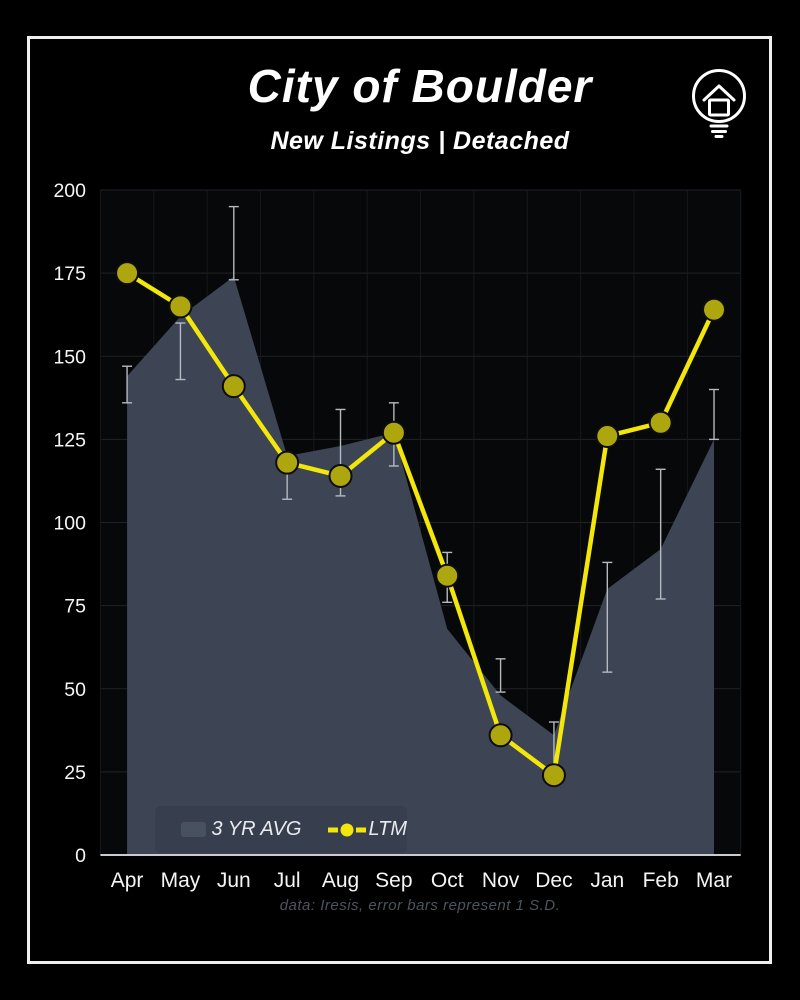 This screenshot has height=1000, width=800. Describe the element at coordinates (661, 880) in the screenshot. I see `x-tick-label: Feb` at that location.